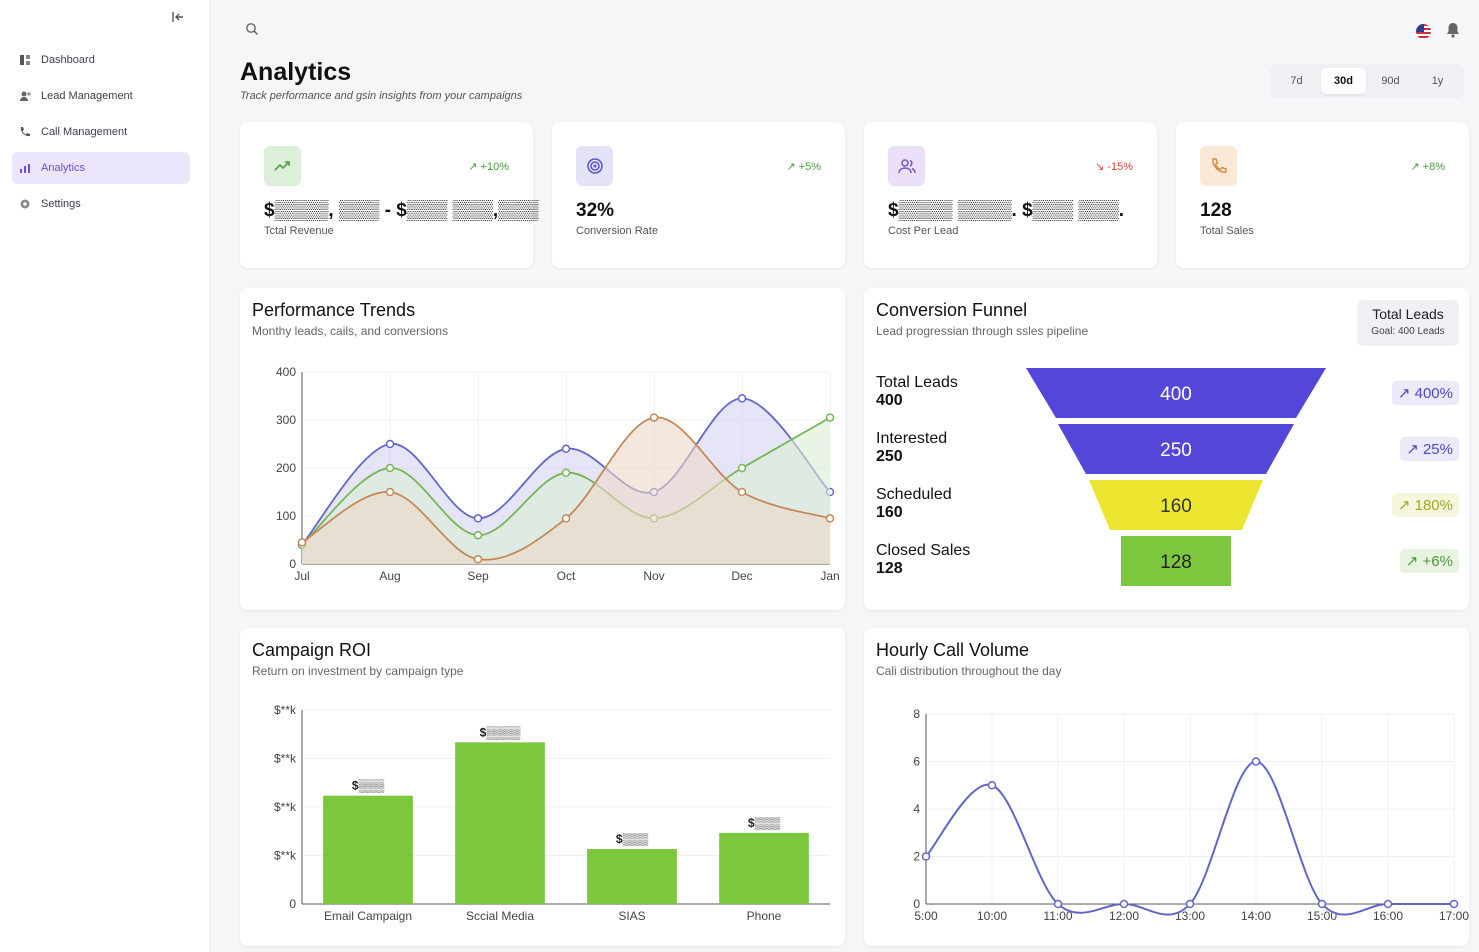 This screenshot has width=1479, height=952. Describe the element at coordinates (87, 96) in the screenshot. I see `sidebar-item-label: Lead Management` at that location.